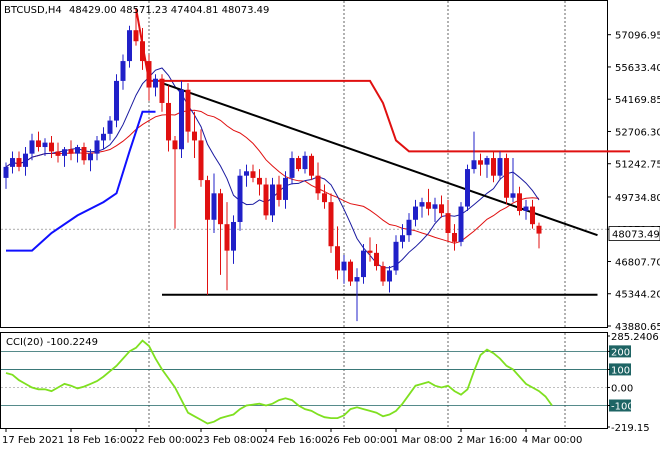 This screenshot has height=450, width=660. Describe the element at coordinates (230, 440) in the screenshot. I see `time-tick-label-3: 23 Feb 08:00` at that location.